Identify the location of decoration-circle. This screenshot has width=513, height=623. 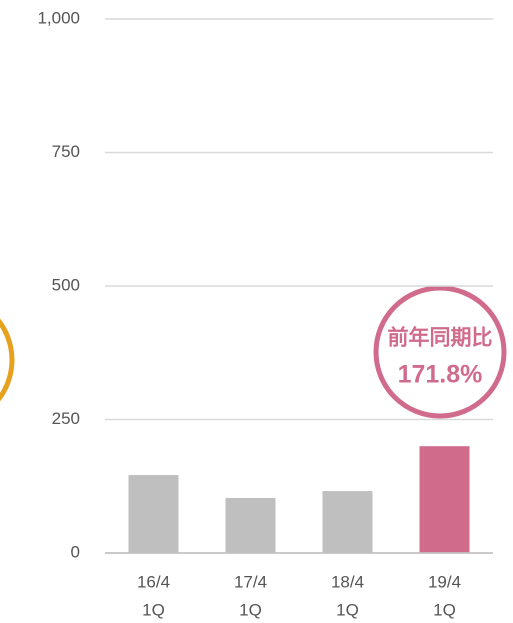
(7, 360).